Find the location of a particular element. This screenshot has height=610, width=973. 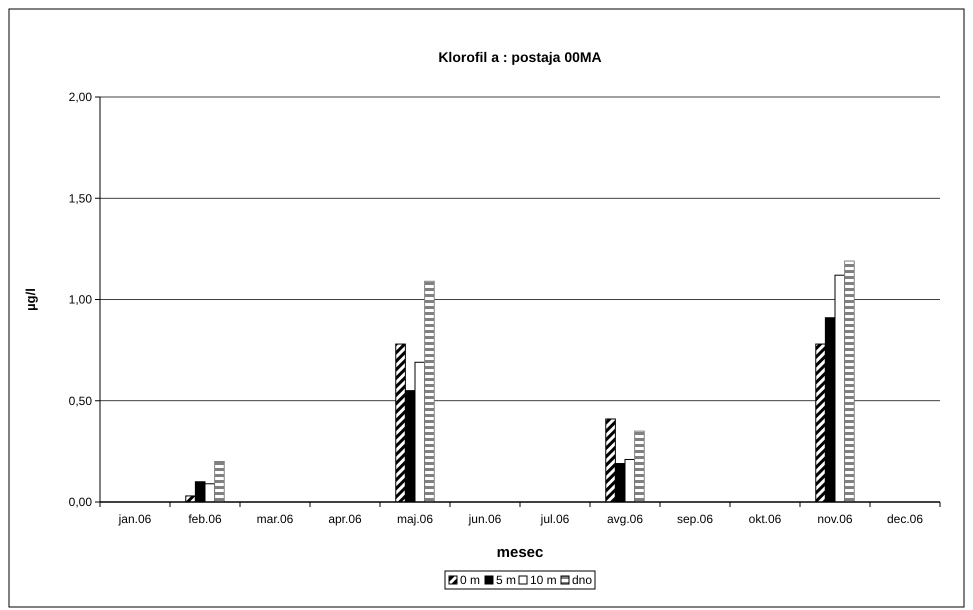

y-tick-label: 1,50 is located at coordinates (80, 198).